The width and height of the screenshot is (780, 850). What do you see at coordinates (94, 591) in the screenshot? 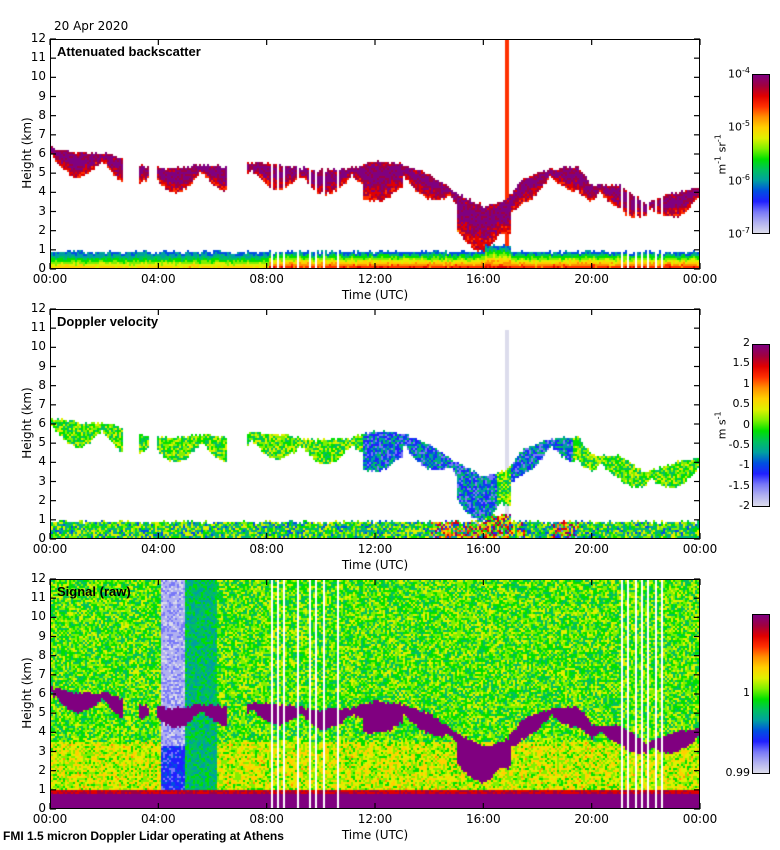
I see `signal-title: Signal (raw)` at bounding box center [94, 591].